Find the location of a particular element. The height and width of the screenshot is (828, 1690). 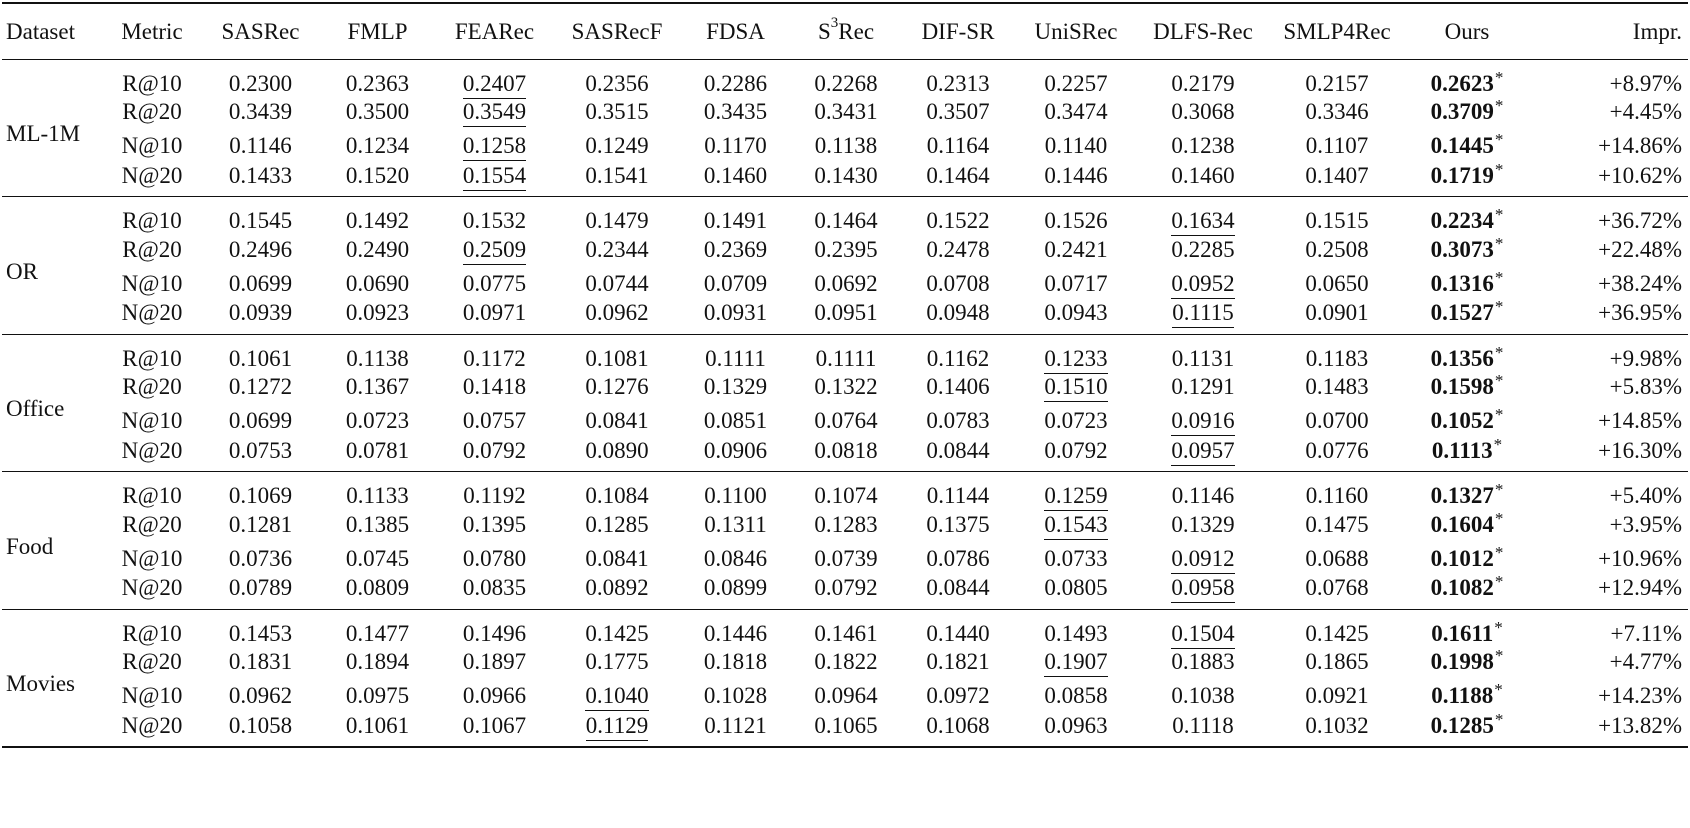

value-cell: 0.0951 is located at coordinates (846, 317).